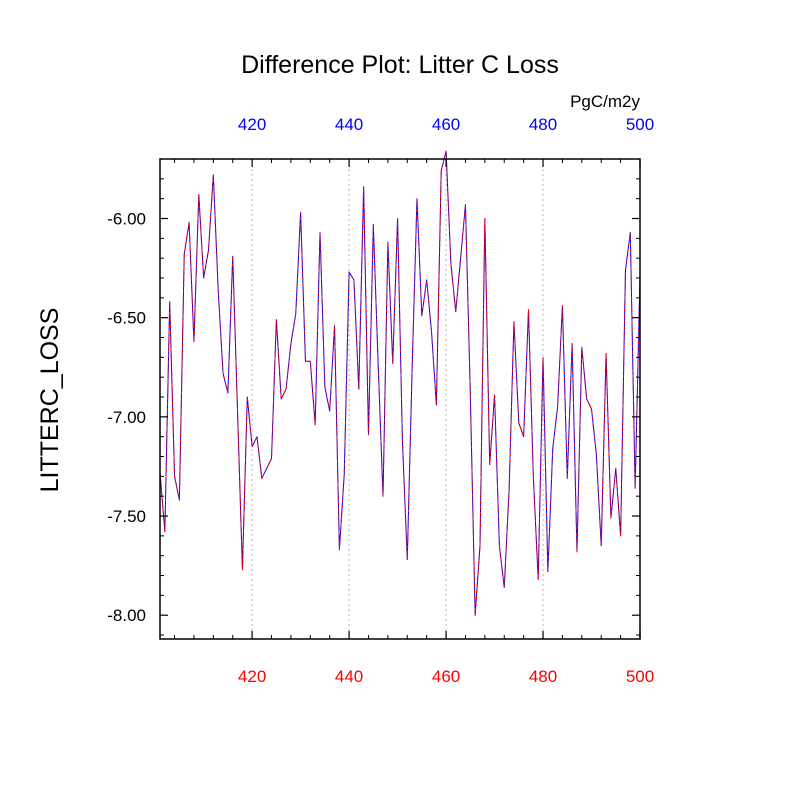 This screenshot has width=800, height=800. Describe the element at coordinates (50, 400) in the screenshot. I see `y-axis-label: LITTERC_LOSS` at that location.